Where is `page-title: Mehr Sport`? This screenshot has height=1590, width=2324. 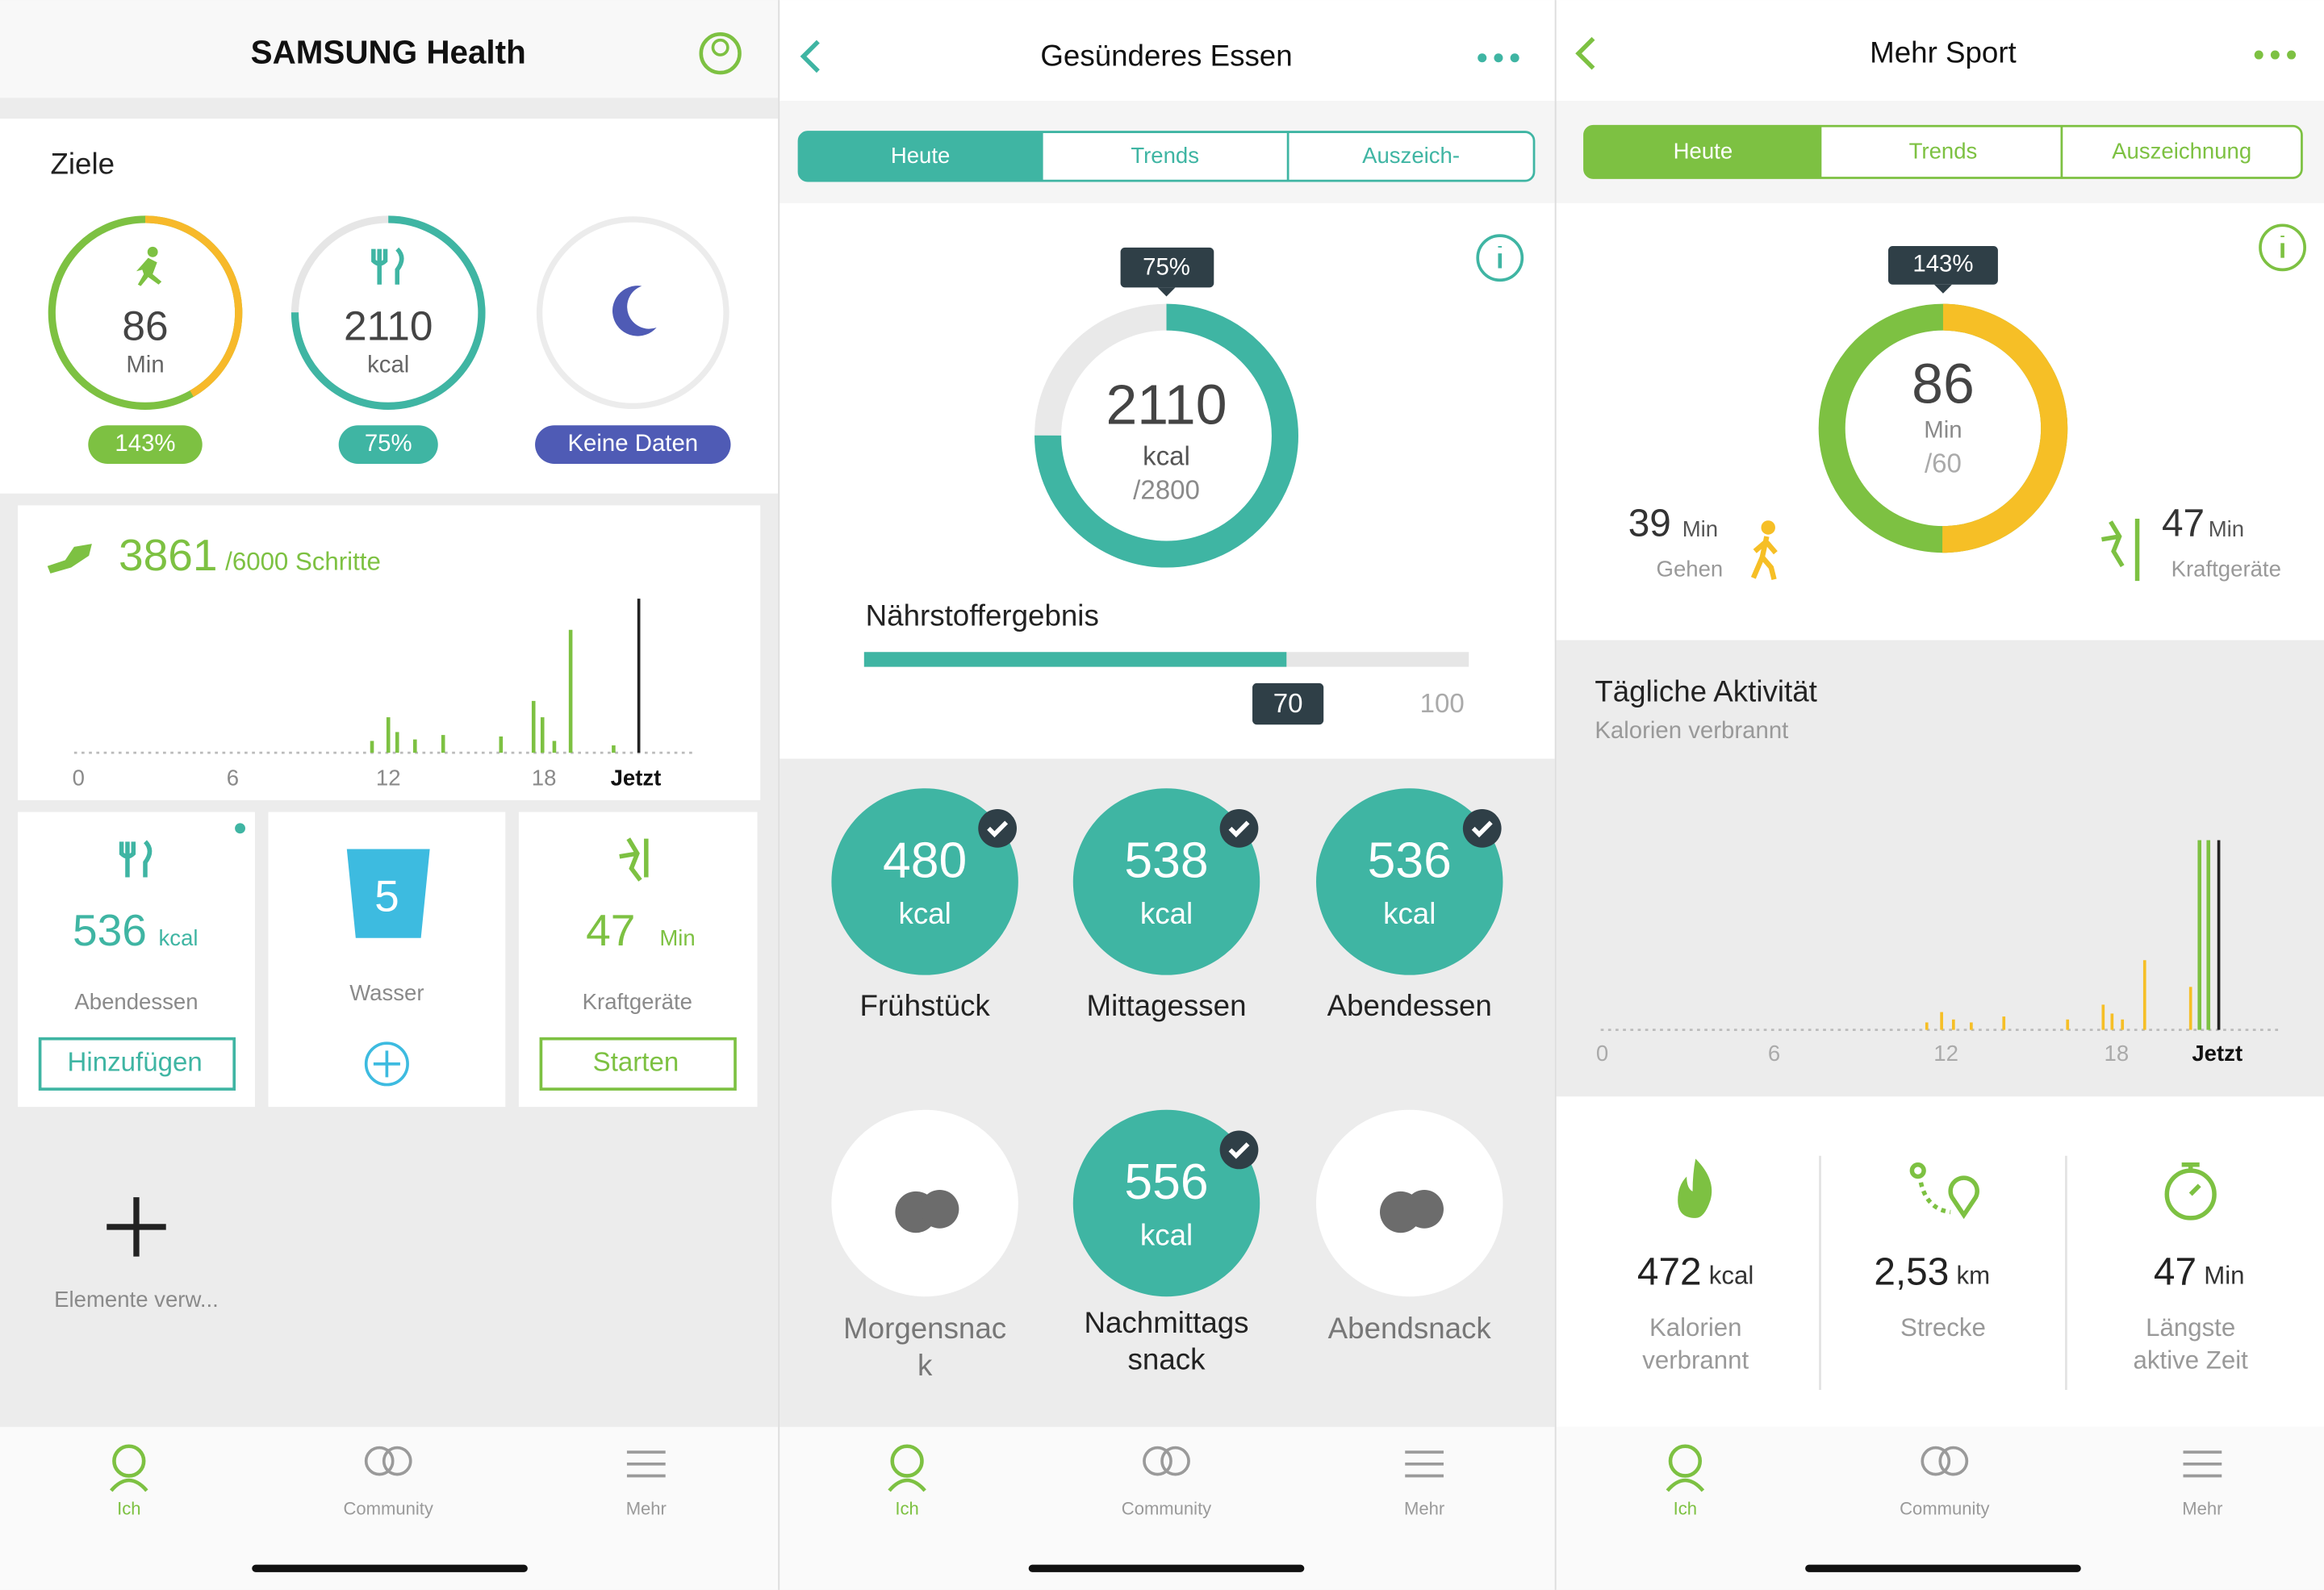 page-title: Mehr Sport is located at coordinates (1943, 52).